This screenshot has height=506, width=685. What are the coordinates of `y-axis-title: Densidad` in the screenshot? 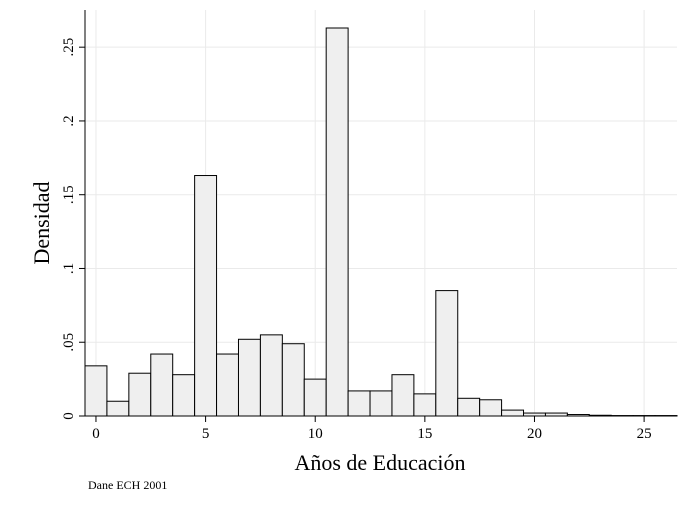 It's located at (41, 222).